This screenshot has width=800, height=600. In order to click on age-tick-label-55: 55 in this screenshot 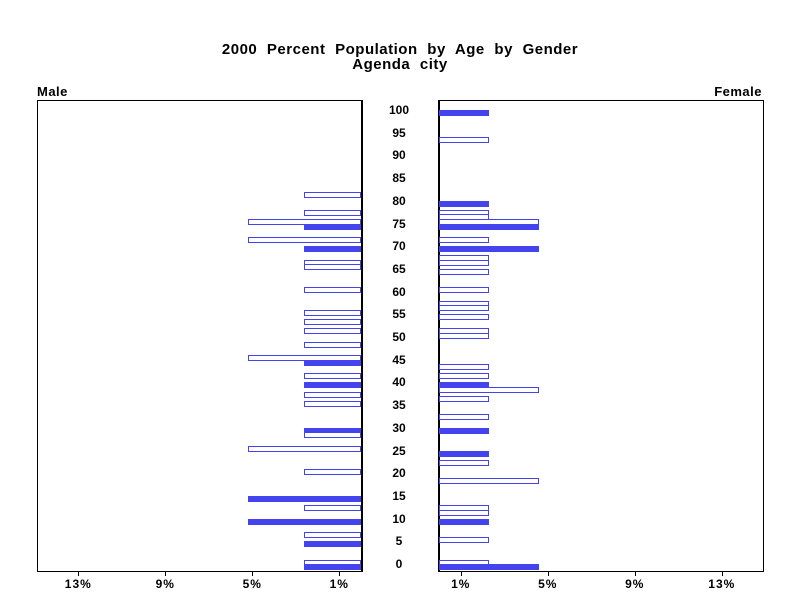, I will do `click(399, 314)`.